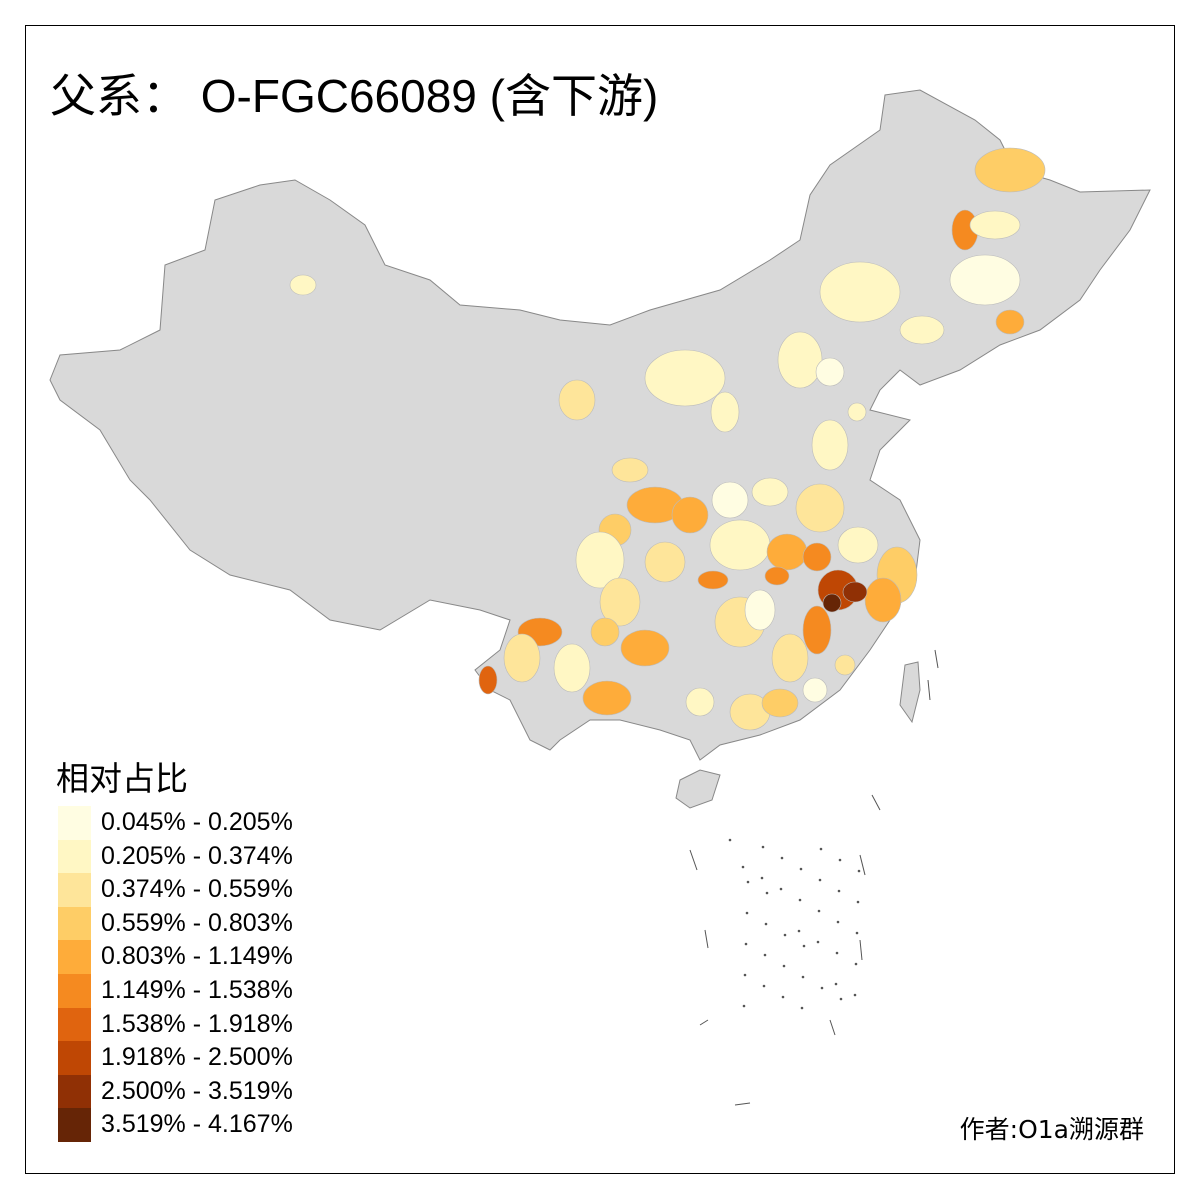 The image size is (1200, 1200). I want to click on legend-item: 2.500% - 3.519%, so click(208, 1091).